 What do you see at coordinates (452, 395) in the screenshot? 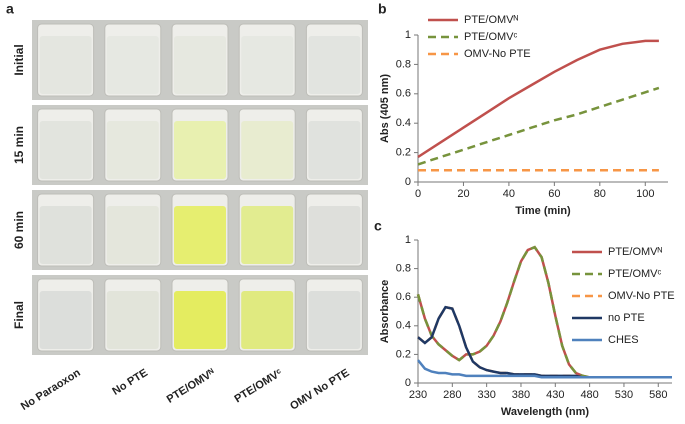
I see `x-tick-label: 280` at bounding box center [452, 395].